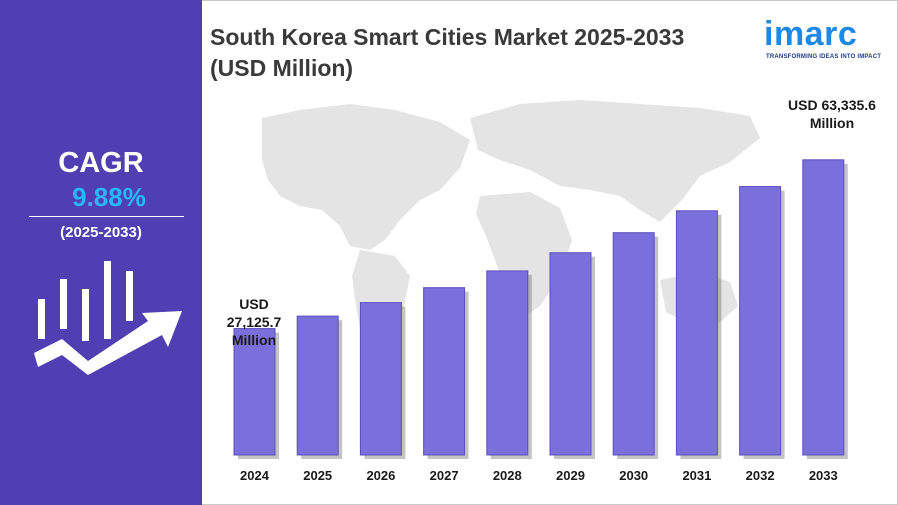 This screenshot has width=898, height=505. I want to click on bar-2024, so click(254, 392).